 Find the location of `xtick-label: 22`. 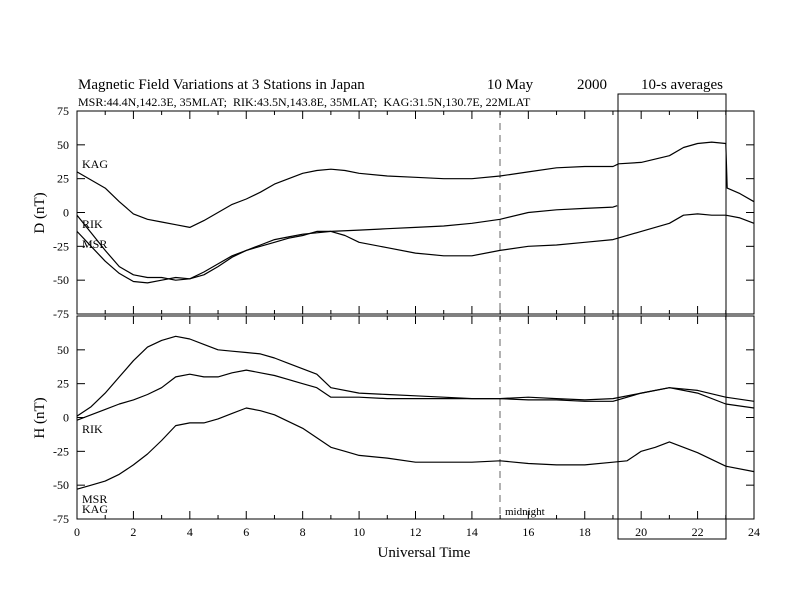

xtick-label: 22 is located at coordinates (698, 532).